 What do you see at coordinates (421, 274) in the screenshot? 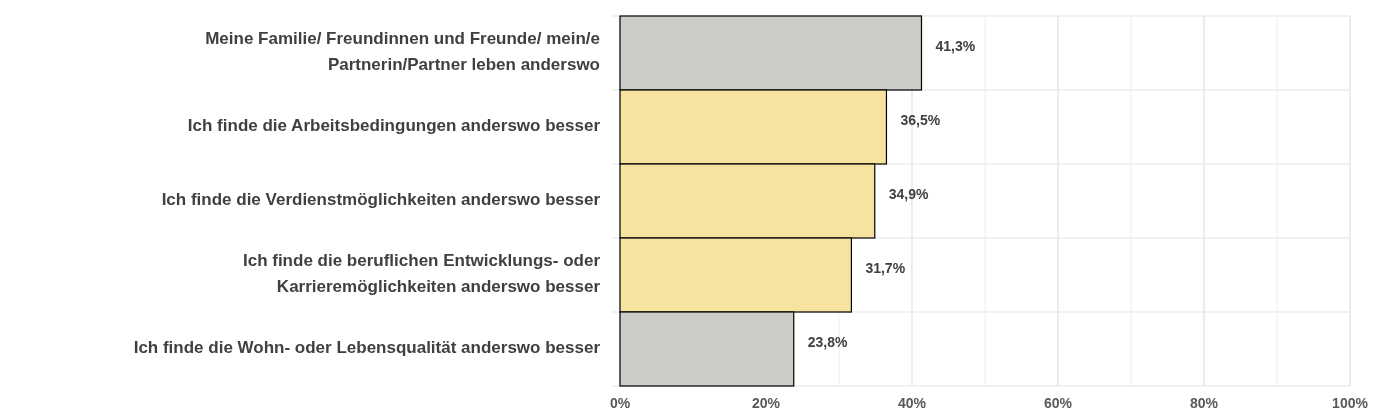
I see `y-tick-label: Ich finde die beruflichen Entwicklungs- oder Karrieremöglichkeiten anderswo besser` at bounding box center [421, 274].